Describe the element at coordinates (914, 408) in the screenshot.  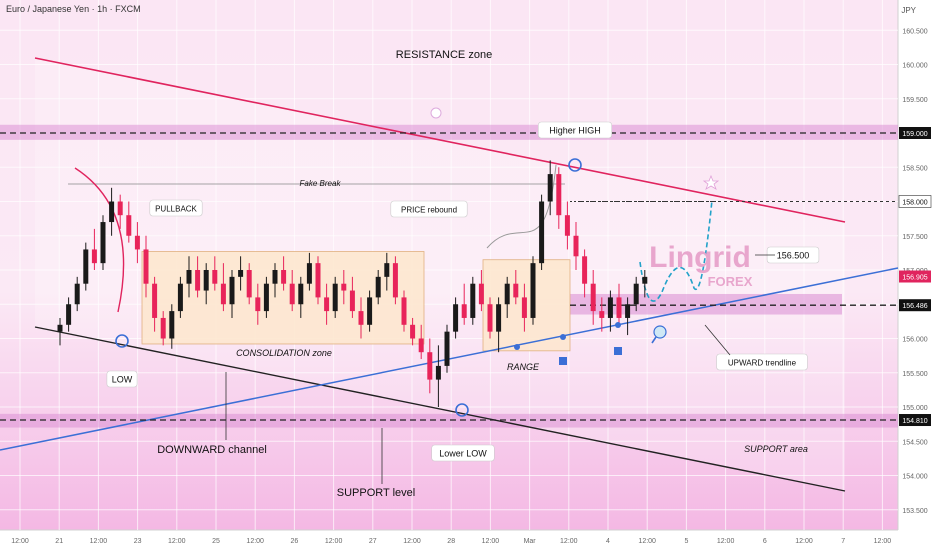
I see `price-tick-label: 155.000` at that location.